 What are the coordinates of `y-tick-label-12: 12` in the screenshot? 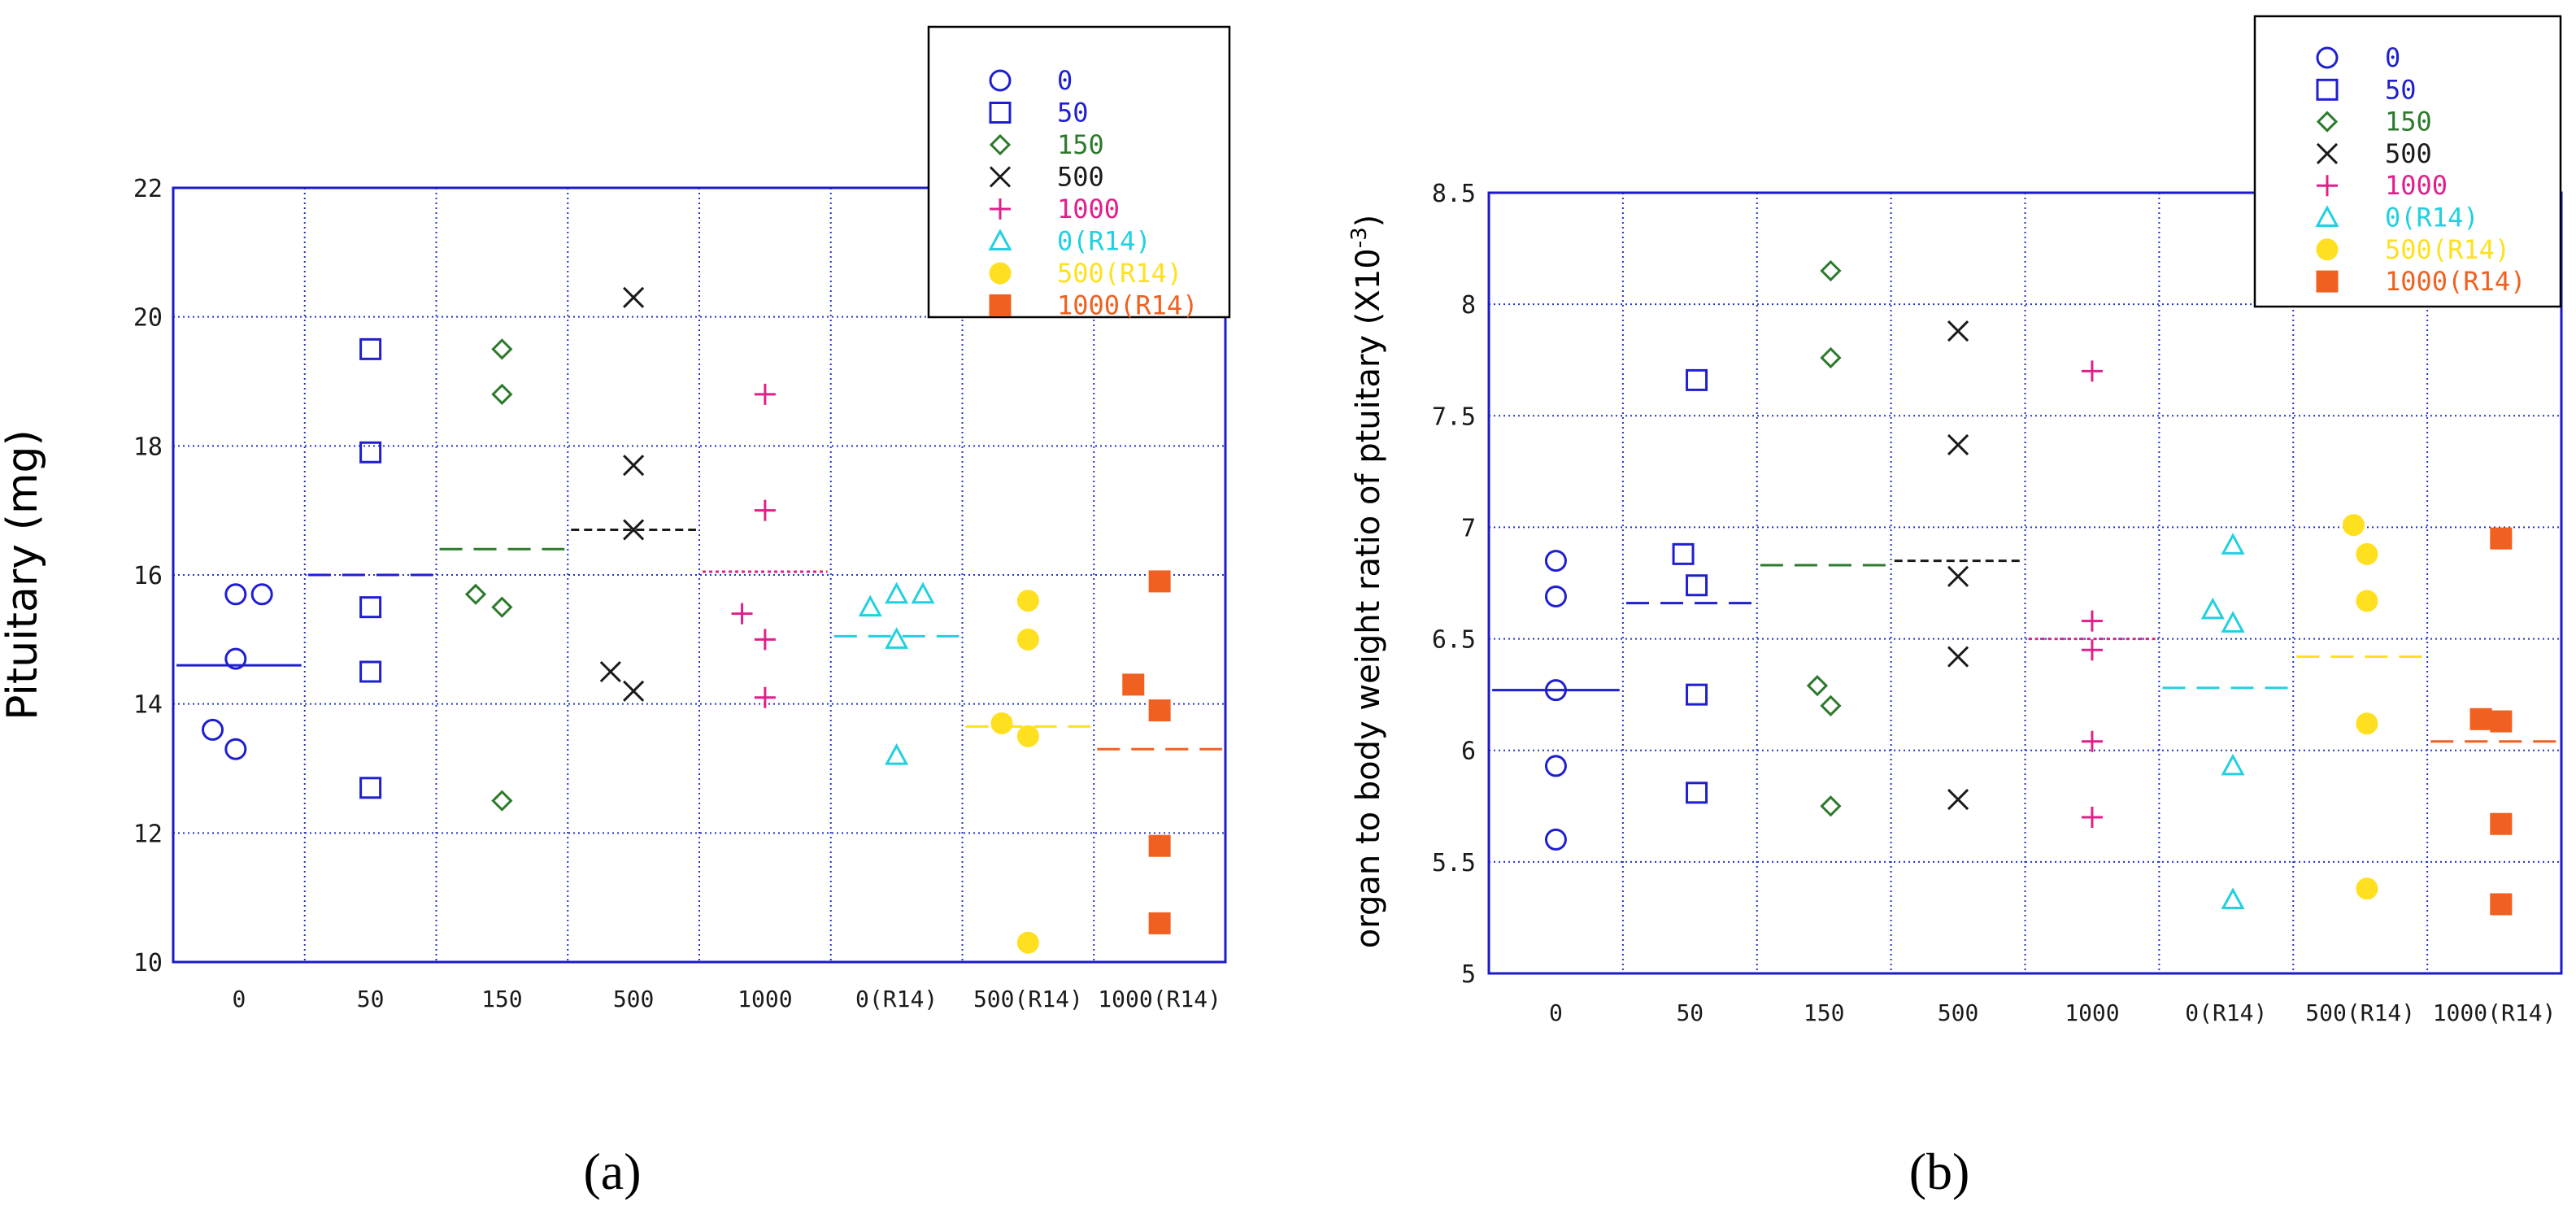 It's located at (148, 834).